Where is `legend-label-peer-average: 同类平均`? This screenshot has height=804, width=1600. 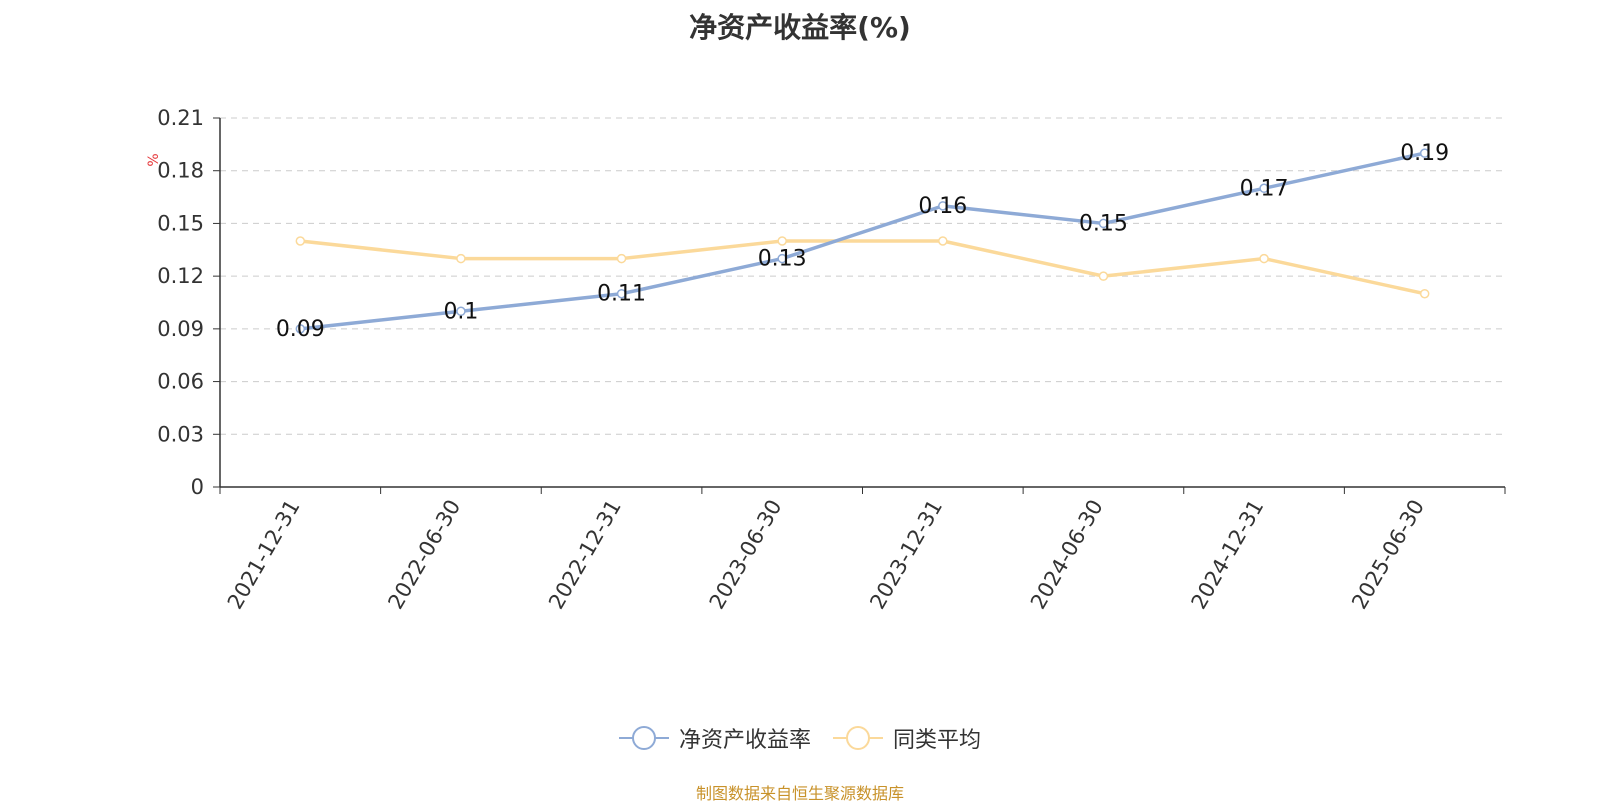 legend-label-peer-average: 同类平均 is located at coordinates (937, 740).